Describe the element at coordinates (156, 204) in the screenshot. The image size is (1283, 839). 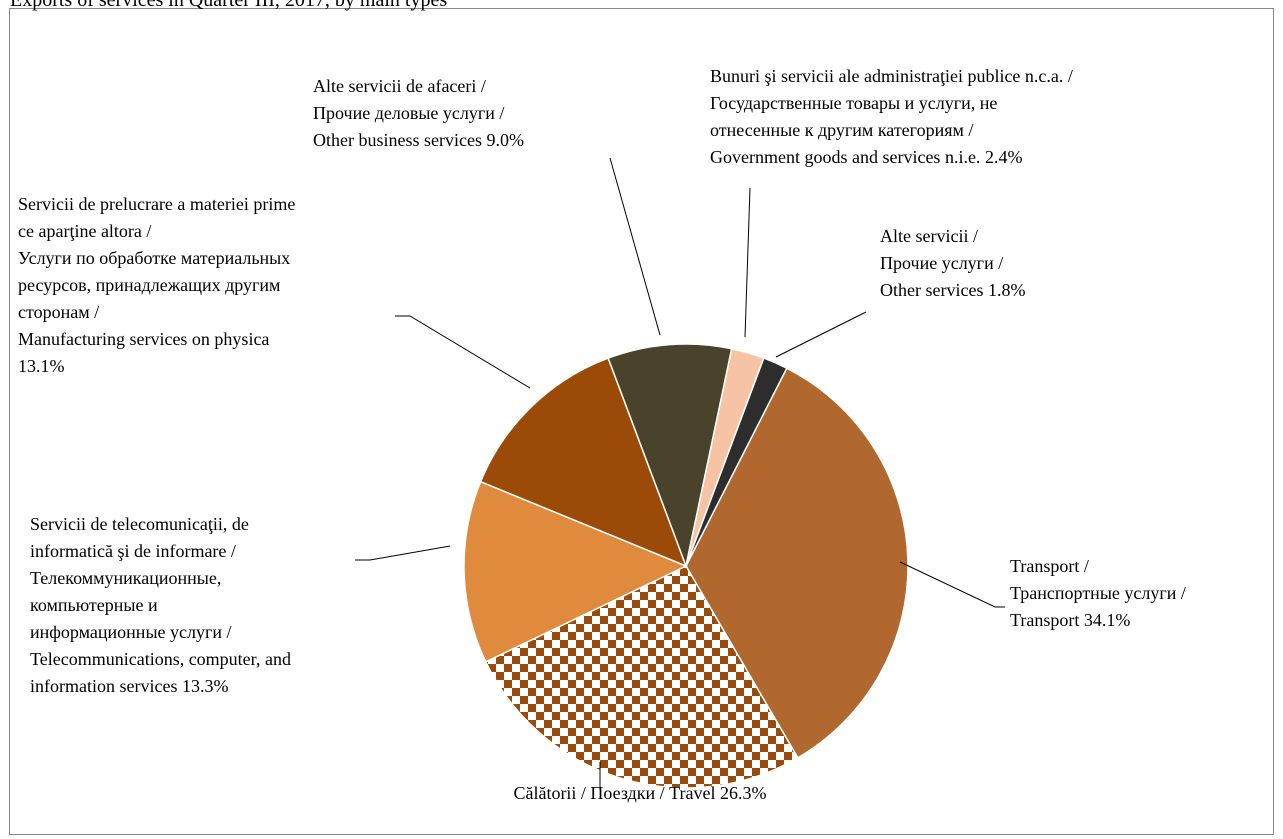
I see `label-line: Servicii de prelucrare a materiei prime` at that location.